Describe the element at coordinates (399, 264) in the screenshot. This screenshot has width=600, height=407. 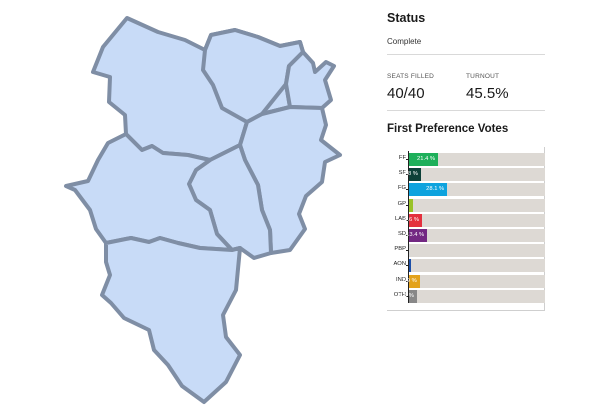
I see `party-label: AON` at that location.